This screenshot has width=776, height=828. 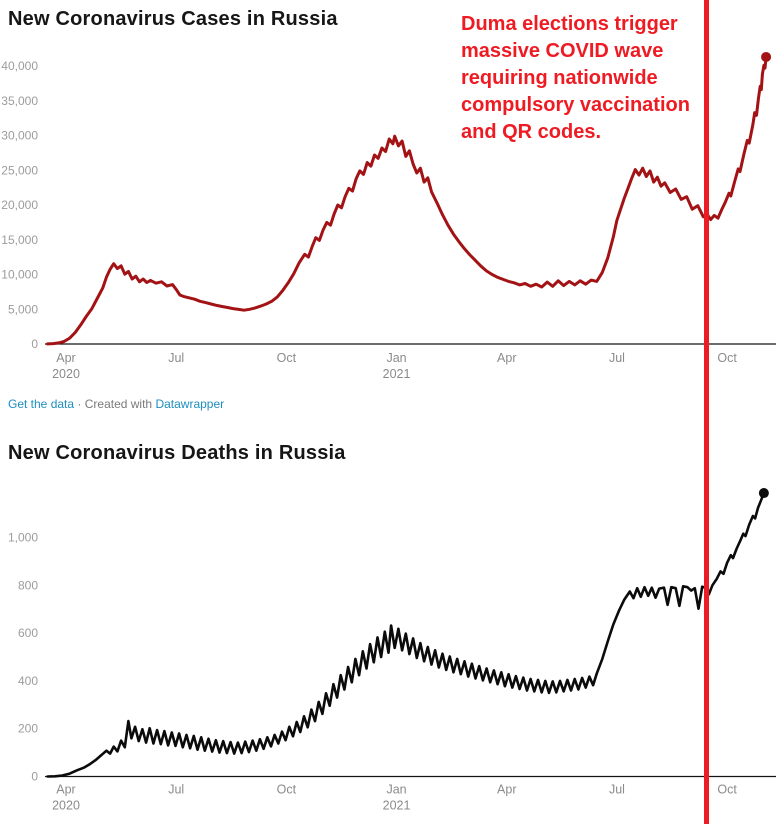 What do you see at coordinates (173, 19) in the screenshot?
I see `cases-chart-title: New Coronavirus Cases in Russia` at bounding box center [173, 19].